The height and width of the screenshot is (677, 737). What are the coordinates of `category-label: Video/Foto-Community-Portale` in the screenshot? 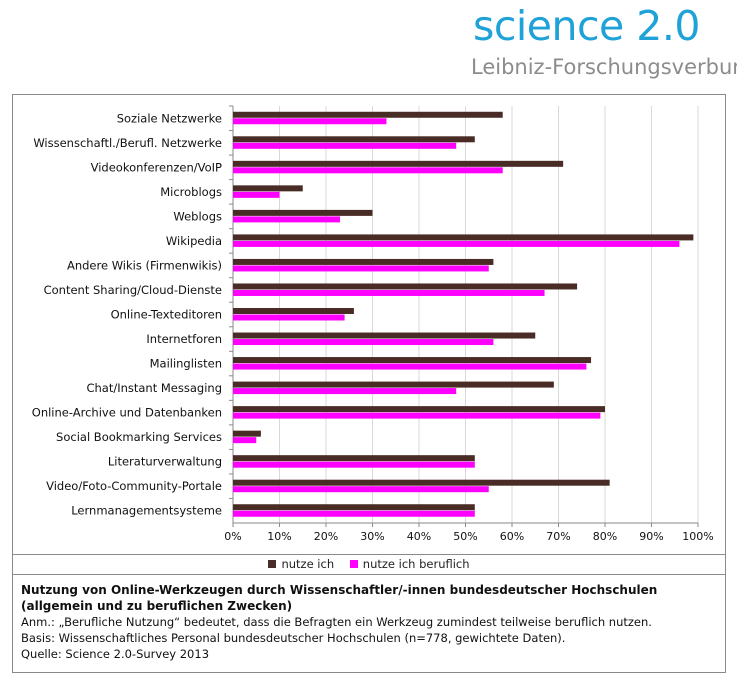 It's located at (134, 486).